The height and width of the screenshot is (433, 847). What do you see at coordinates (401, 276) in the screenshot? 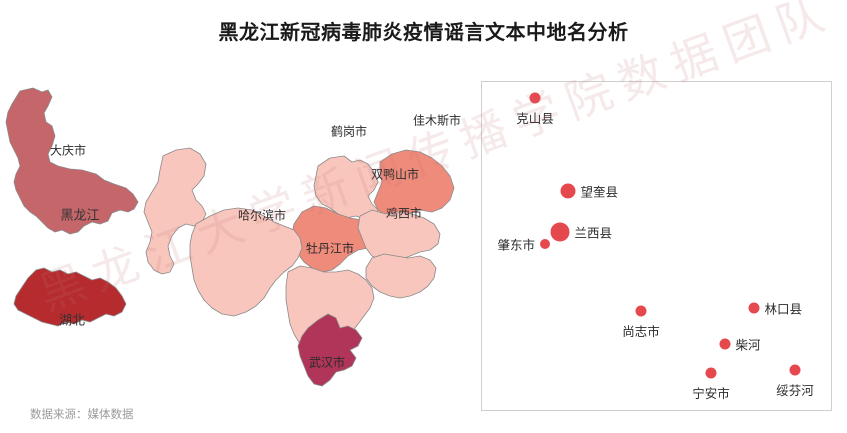
I see `region-jixi` at bounding box center [401, 276].